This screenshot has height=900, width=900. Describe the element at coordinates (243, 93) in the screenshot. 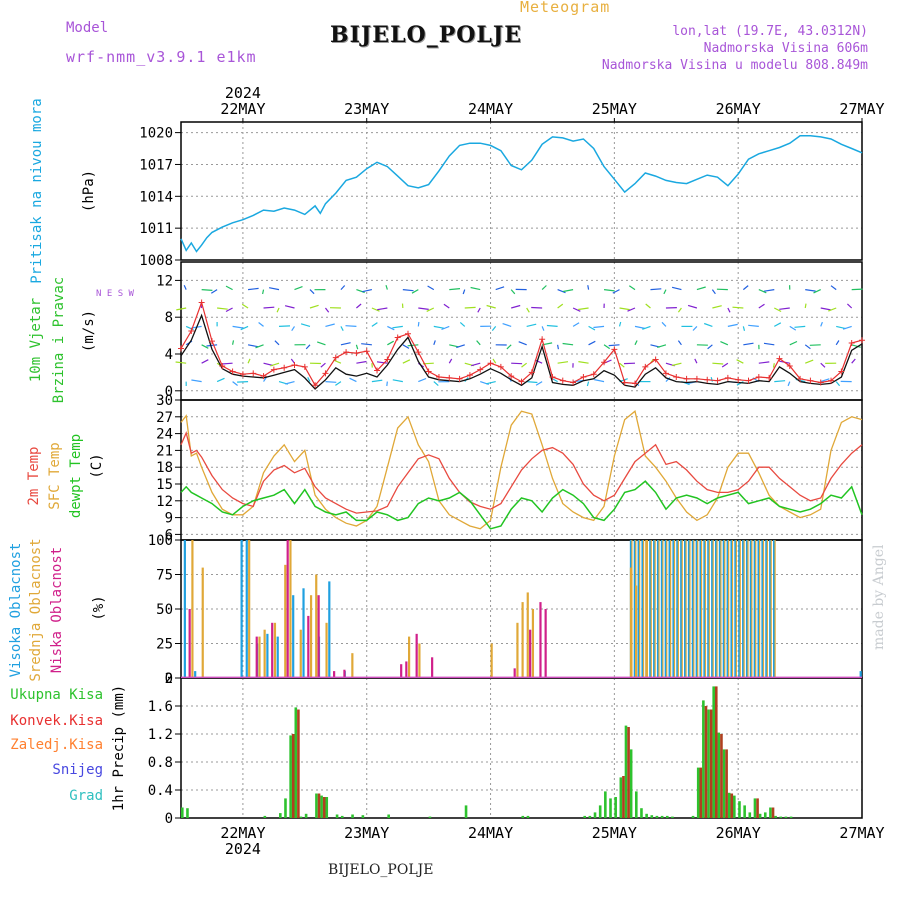

I see `top-year-label: 2024` at that location.